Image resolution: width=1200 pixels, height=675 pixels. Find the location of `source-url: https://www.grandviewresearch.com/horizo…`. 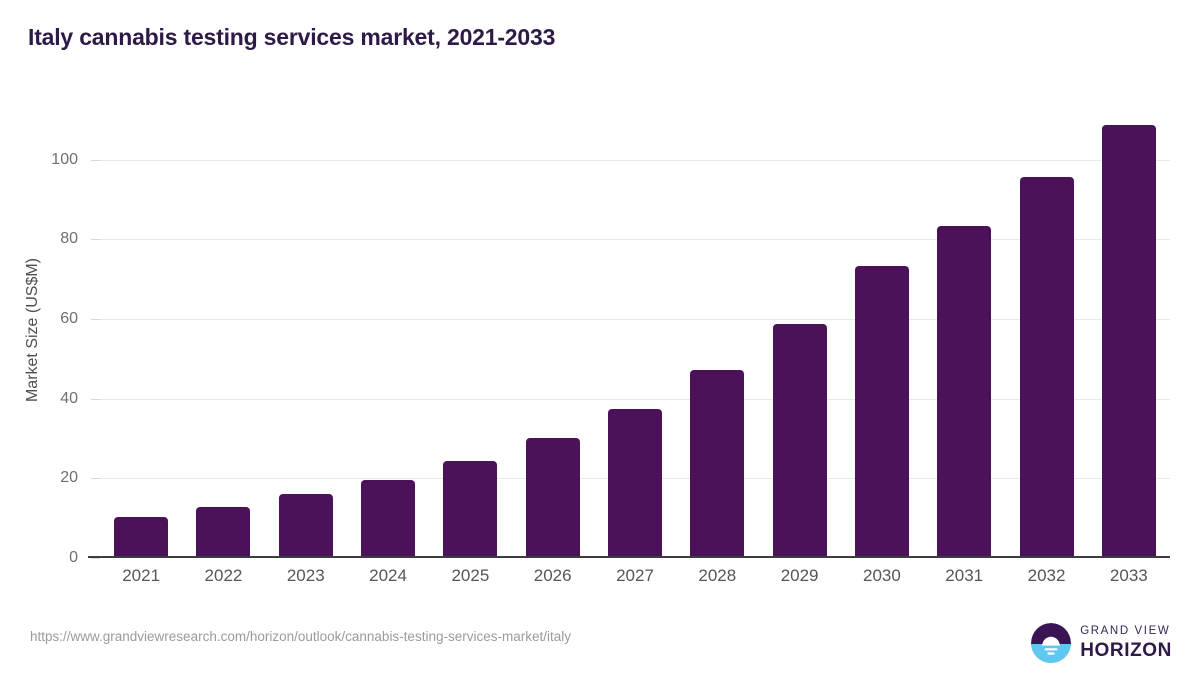

source-url: https://www.grandviewresearch.com/horizo… is located at coordinates (300, 636).